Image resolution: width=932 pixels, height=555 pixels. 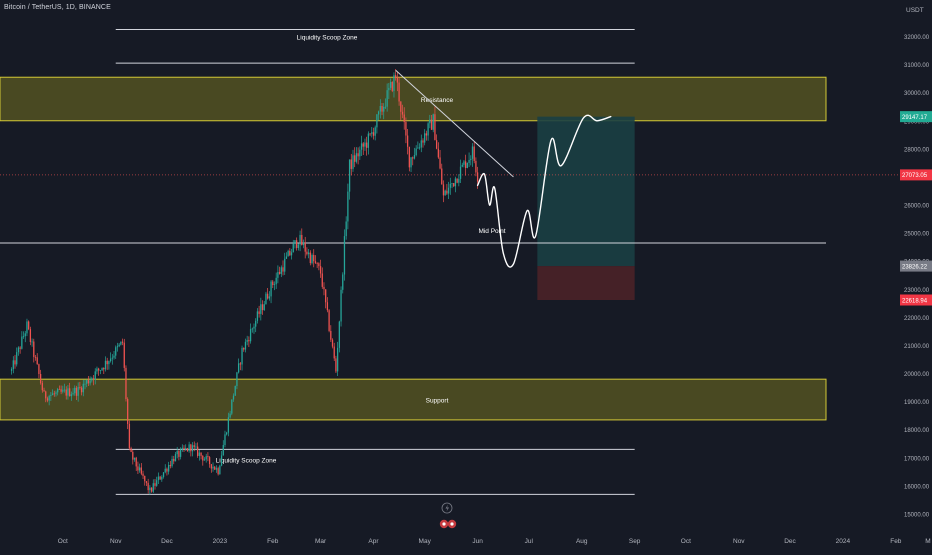 I want to click on x-tick-label: Sep, so click(x=635, y=541).